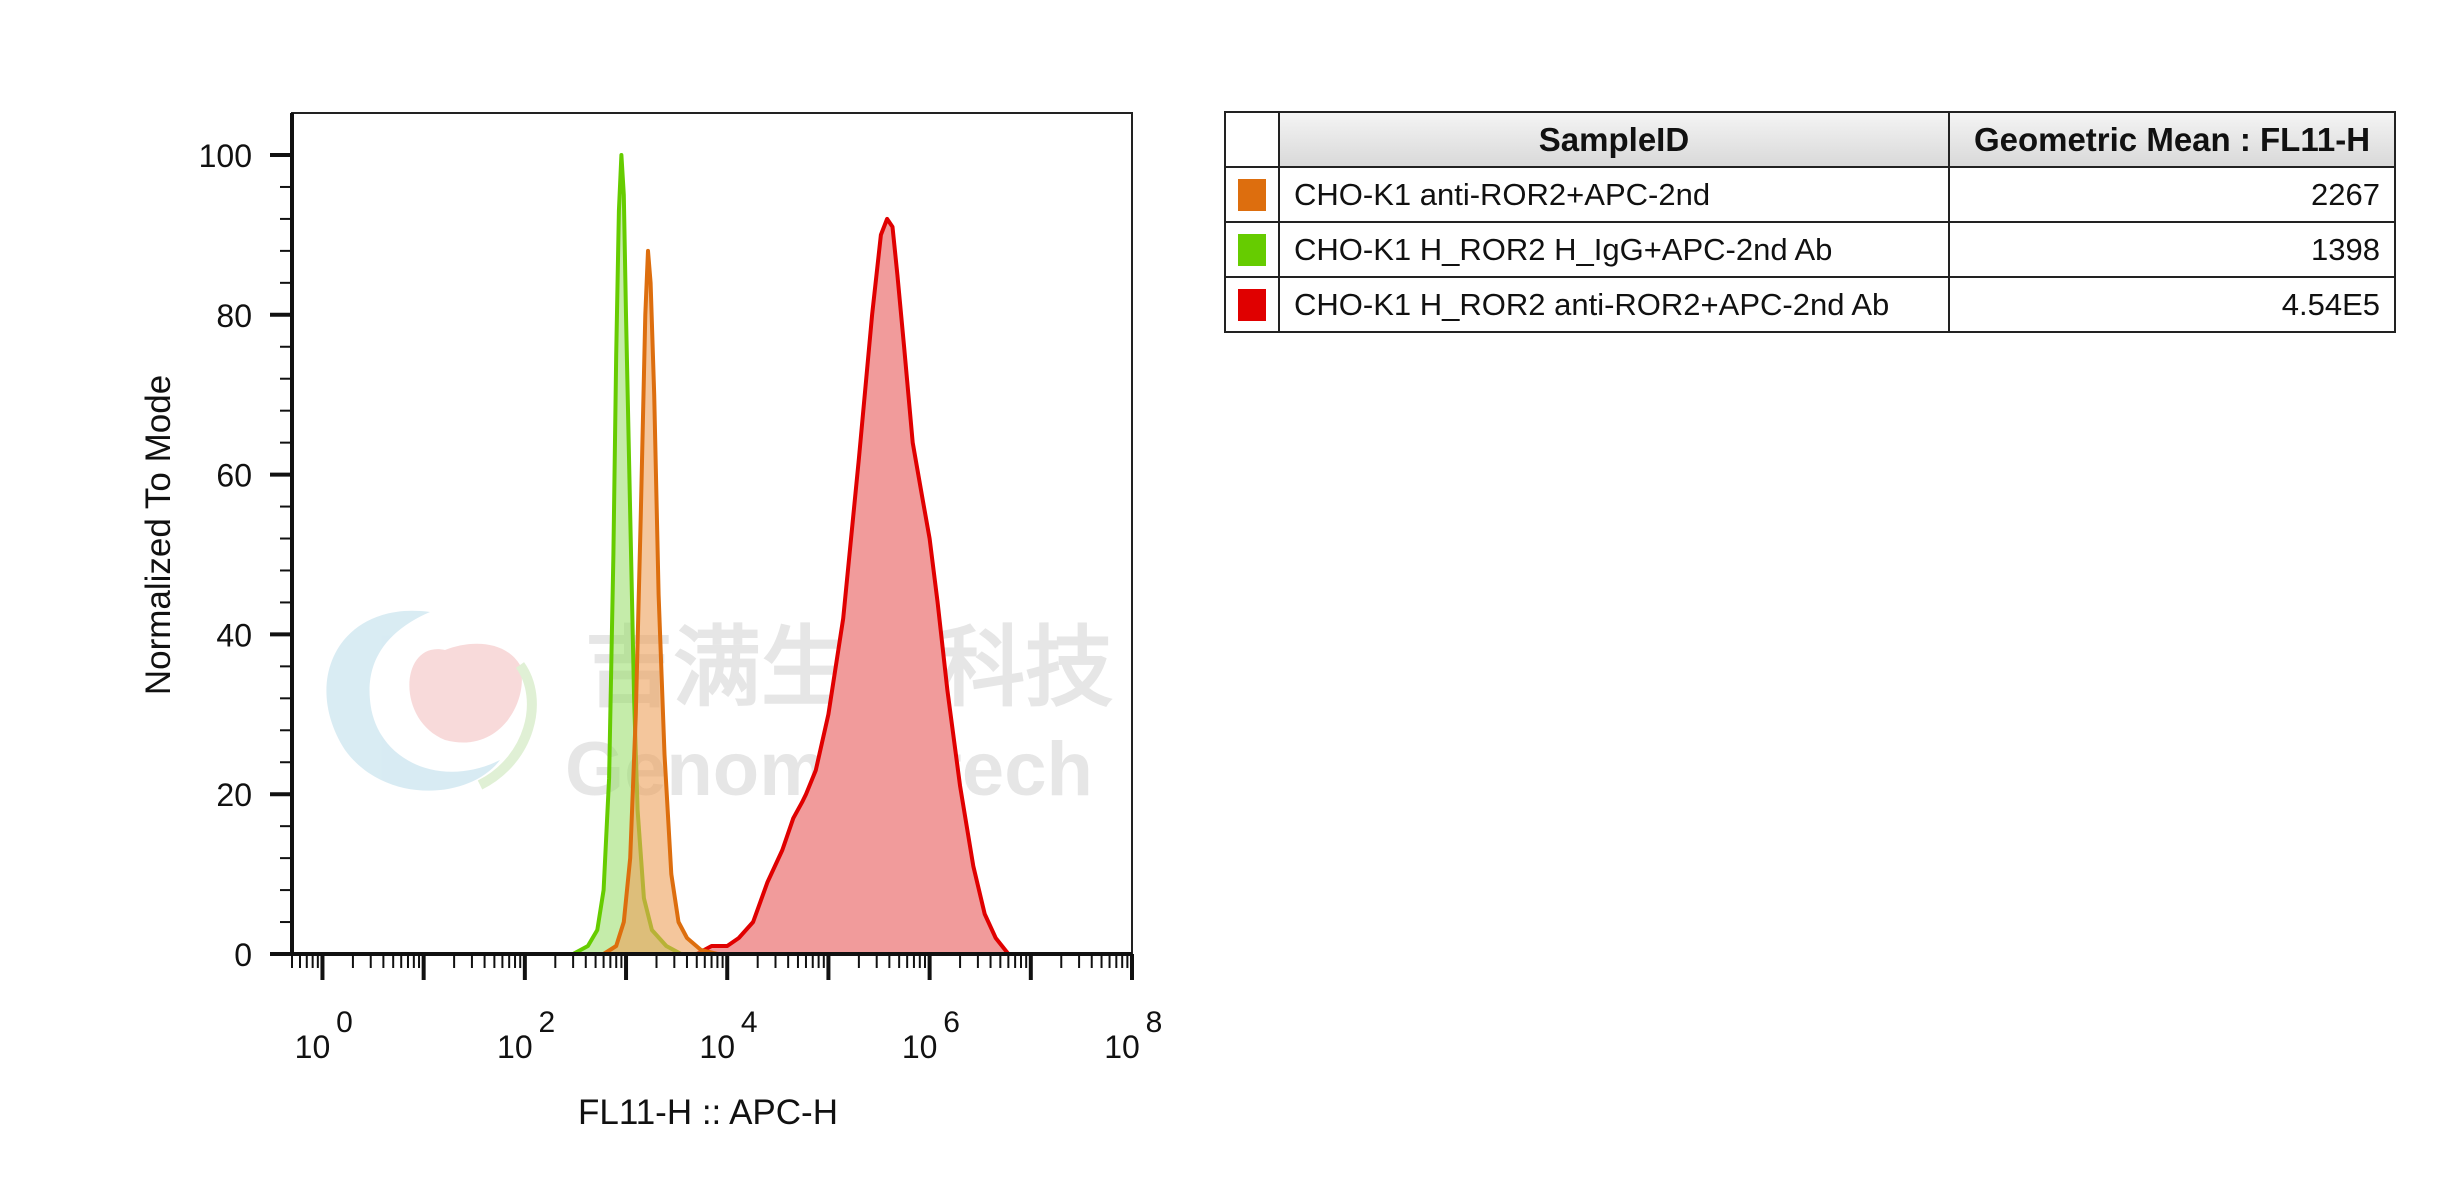 The image size is (2454, 1181). What do you see at coordinates (431, 700) in the screenshot?
I see `watermark-logo` at bounding box center [431, 700].